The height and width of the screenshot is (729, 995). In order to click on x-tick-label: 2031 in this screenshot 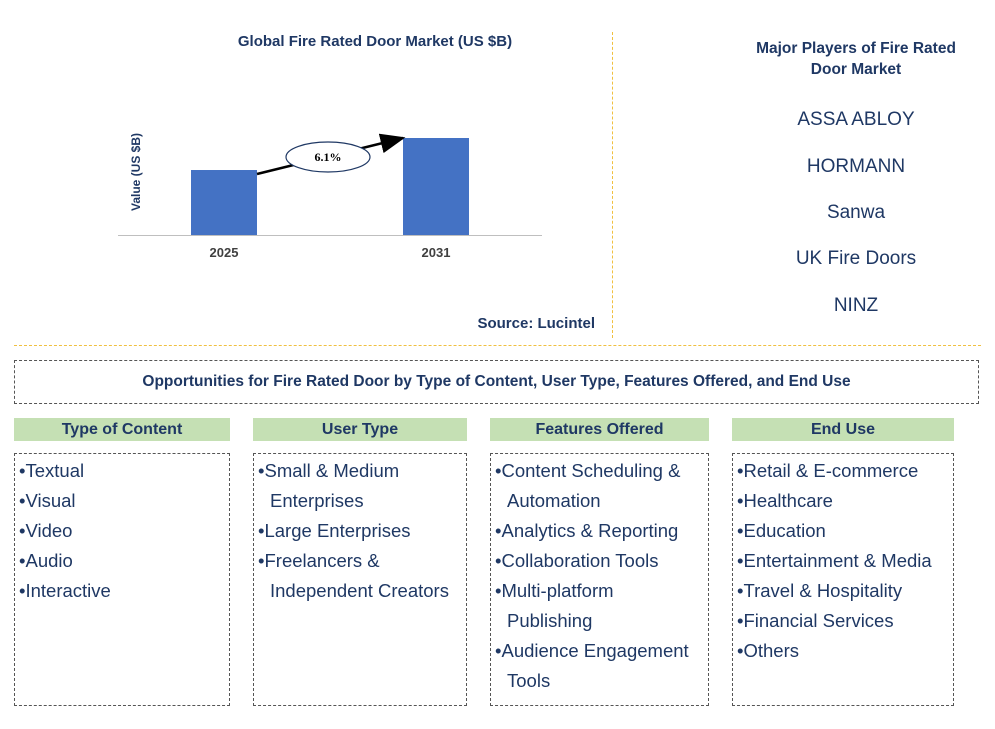, I will do `click(436, 252)`.